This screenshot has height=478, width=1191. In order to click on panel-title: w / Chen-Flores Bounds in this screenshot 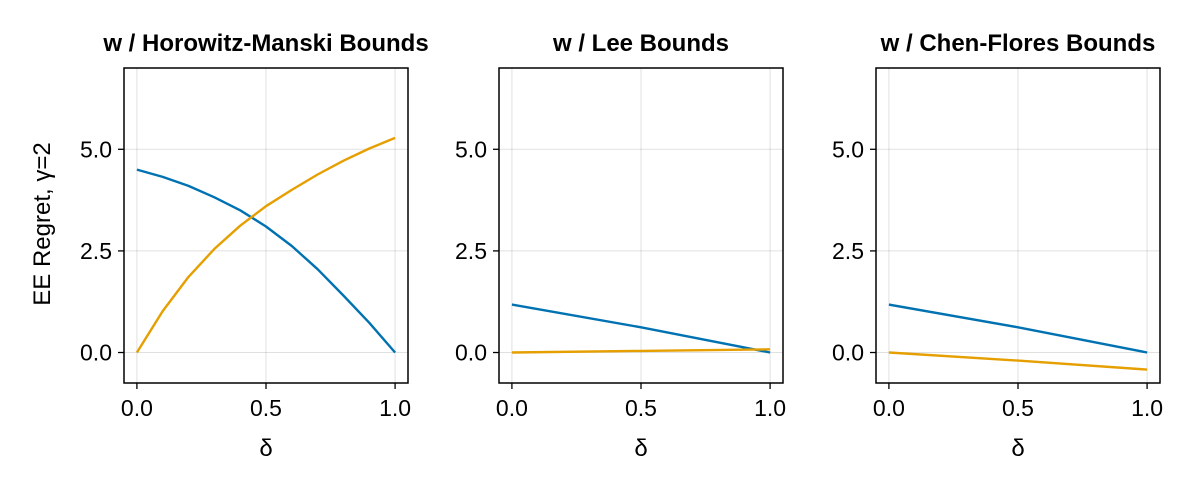, I will do `click(1018, 43)`.